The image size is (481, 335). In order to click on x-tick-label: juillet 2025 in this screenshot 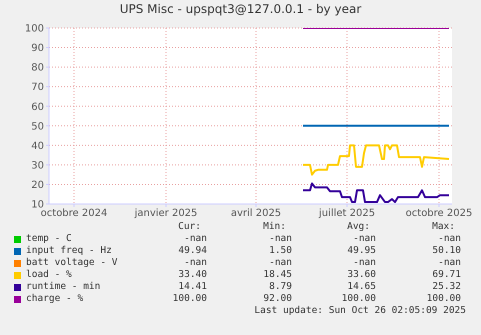, I will do `click(347, 214)`.